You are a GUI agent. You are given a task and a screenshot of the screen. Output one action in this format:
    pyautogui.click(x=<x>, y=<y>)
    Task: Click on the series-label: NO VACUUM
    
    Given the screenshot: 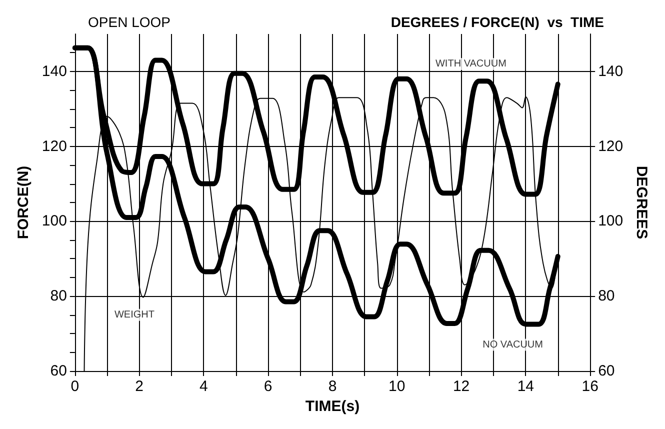 What is the action you would take?
    pyautogui.click(x=512, y=344)
    